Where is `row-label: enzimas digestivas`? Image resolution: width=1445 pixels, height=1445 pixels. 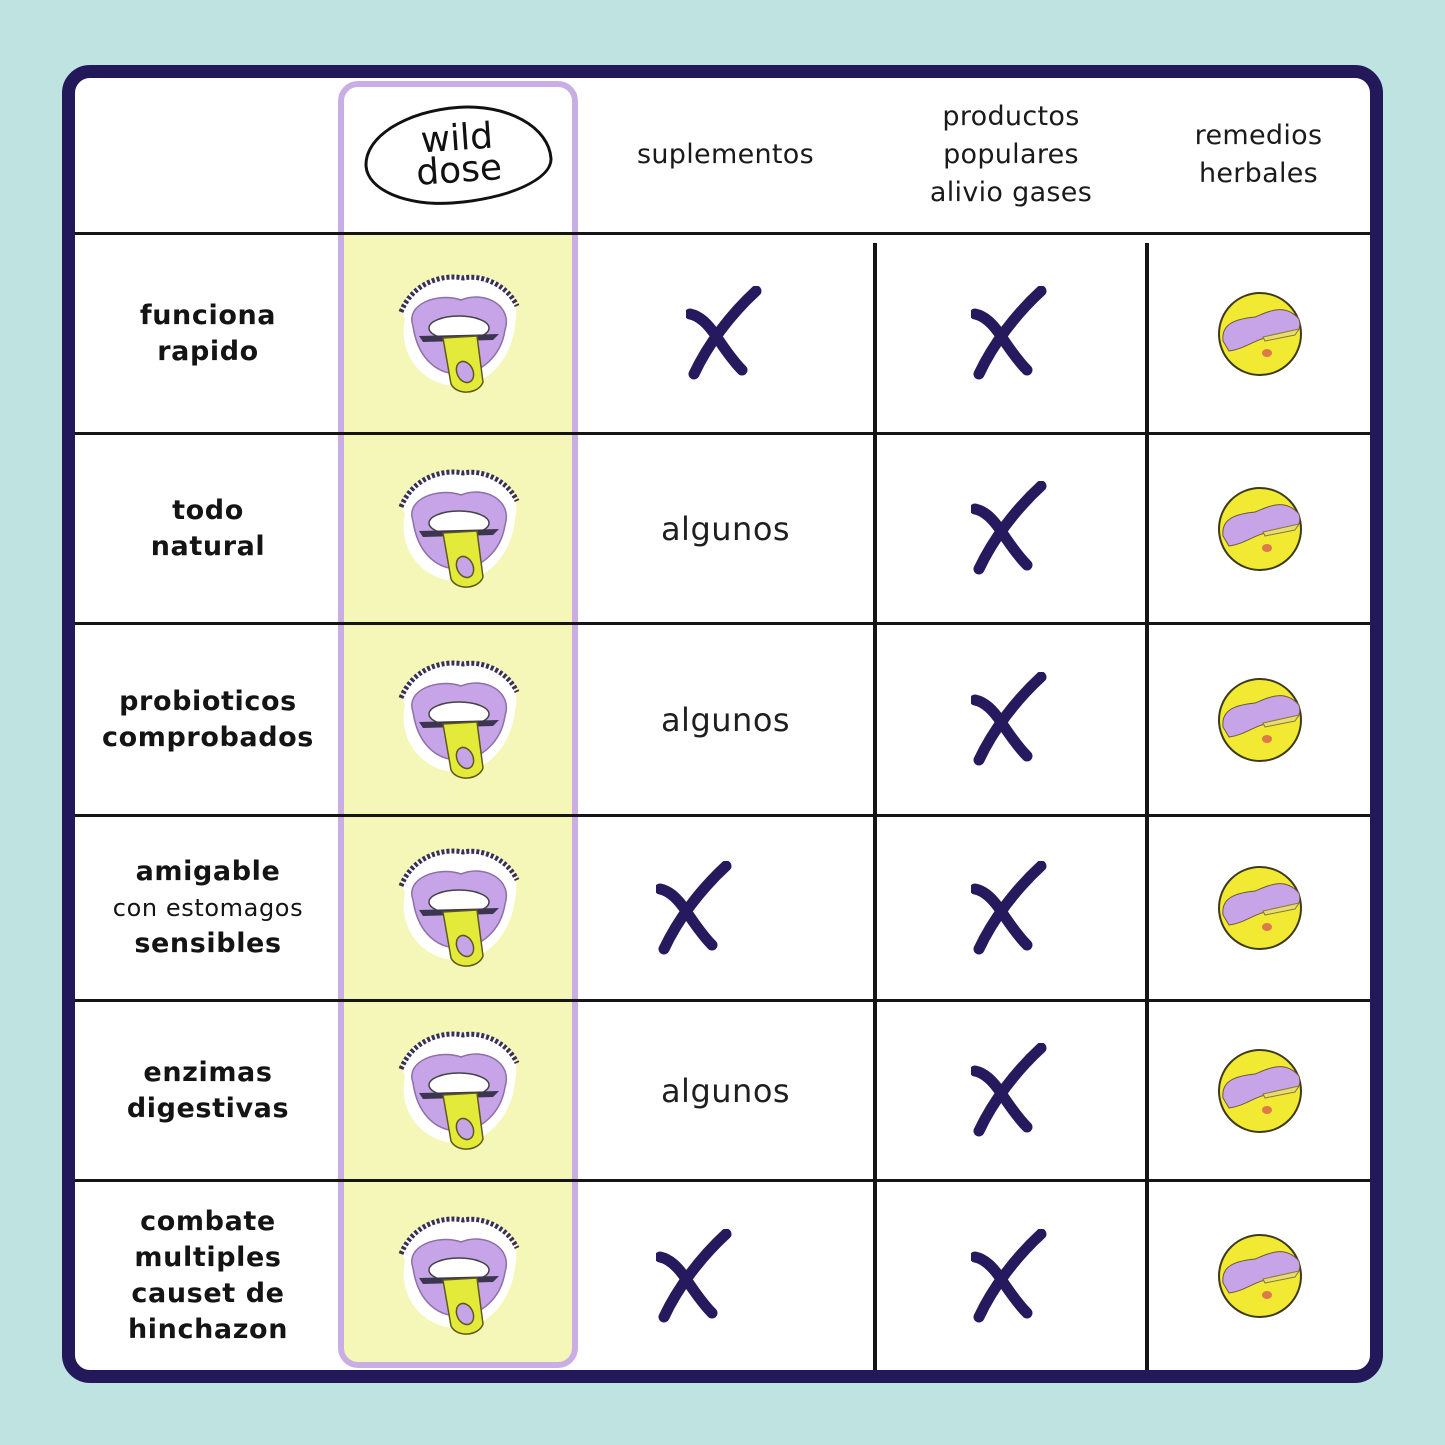
row-label: enzimas digestivas is located at coordinates (208, 1090).